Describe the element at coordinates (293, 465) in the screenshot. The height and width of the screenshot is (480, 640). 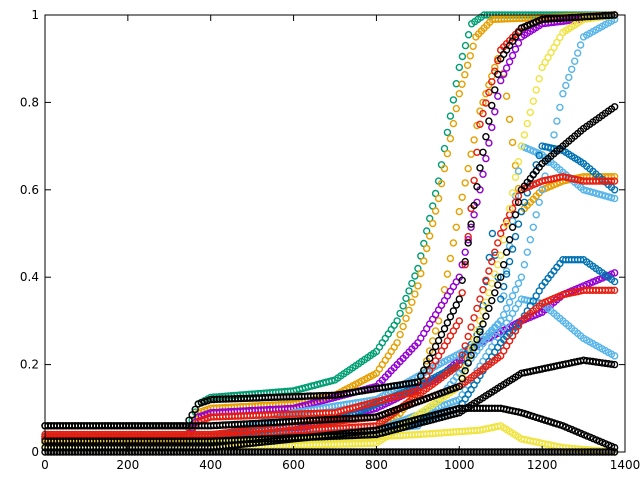
I see `x-tick-label: 600` at that location.